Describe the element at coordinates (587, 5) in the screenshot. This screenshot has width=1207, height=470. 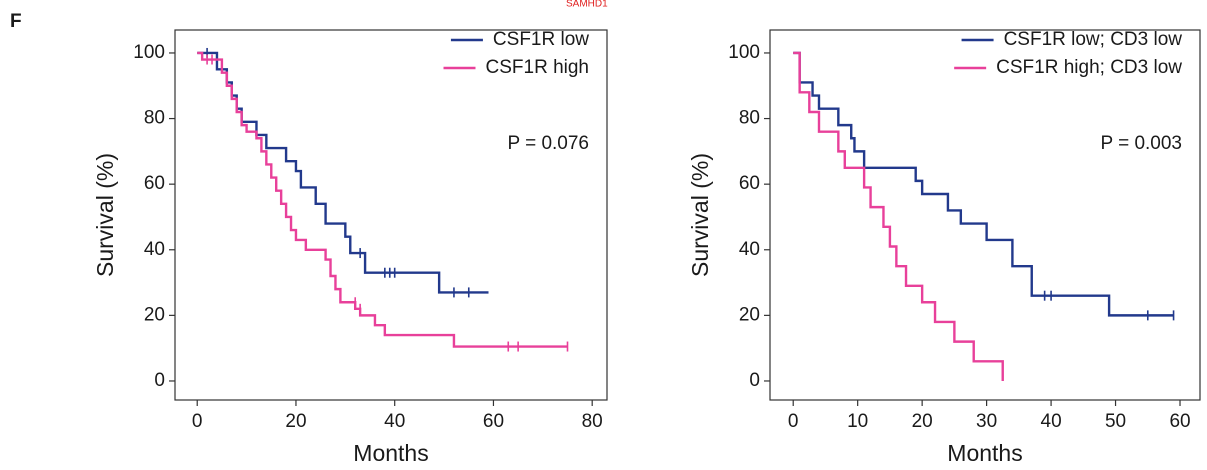
I see `cropped-text: SAMHD1` at that location.